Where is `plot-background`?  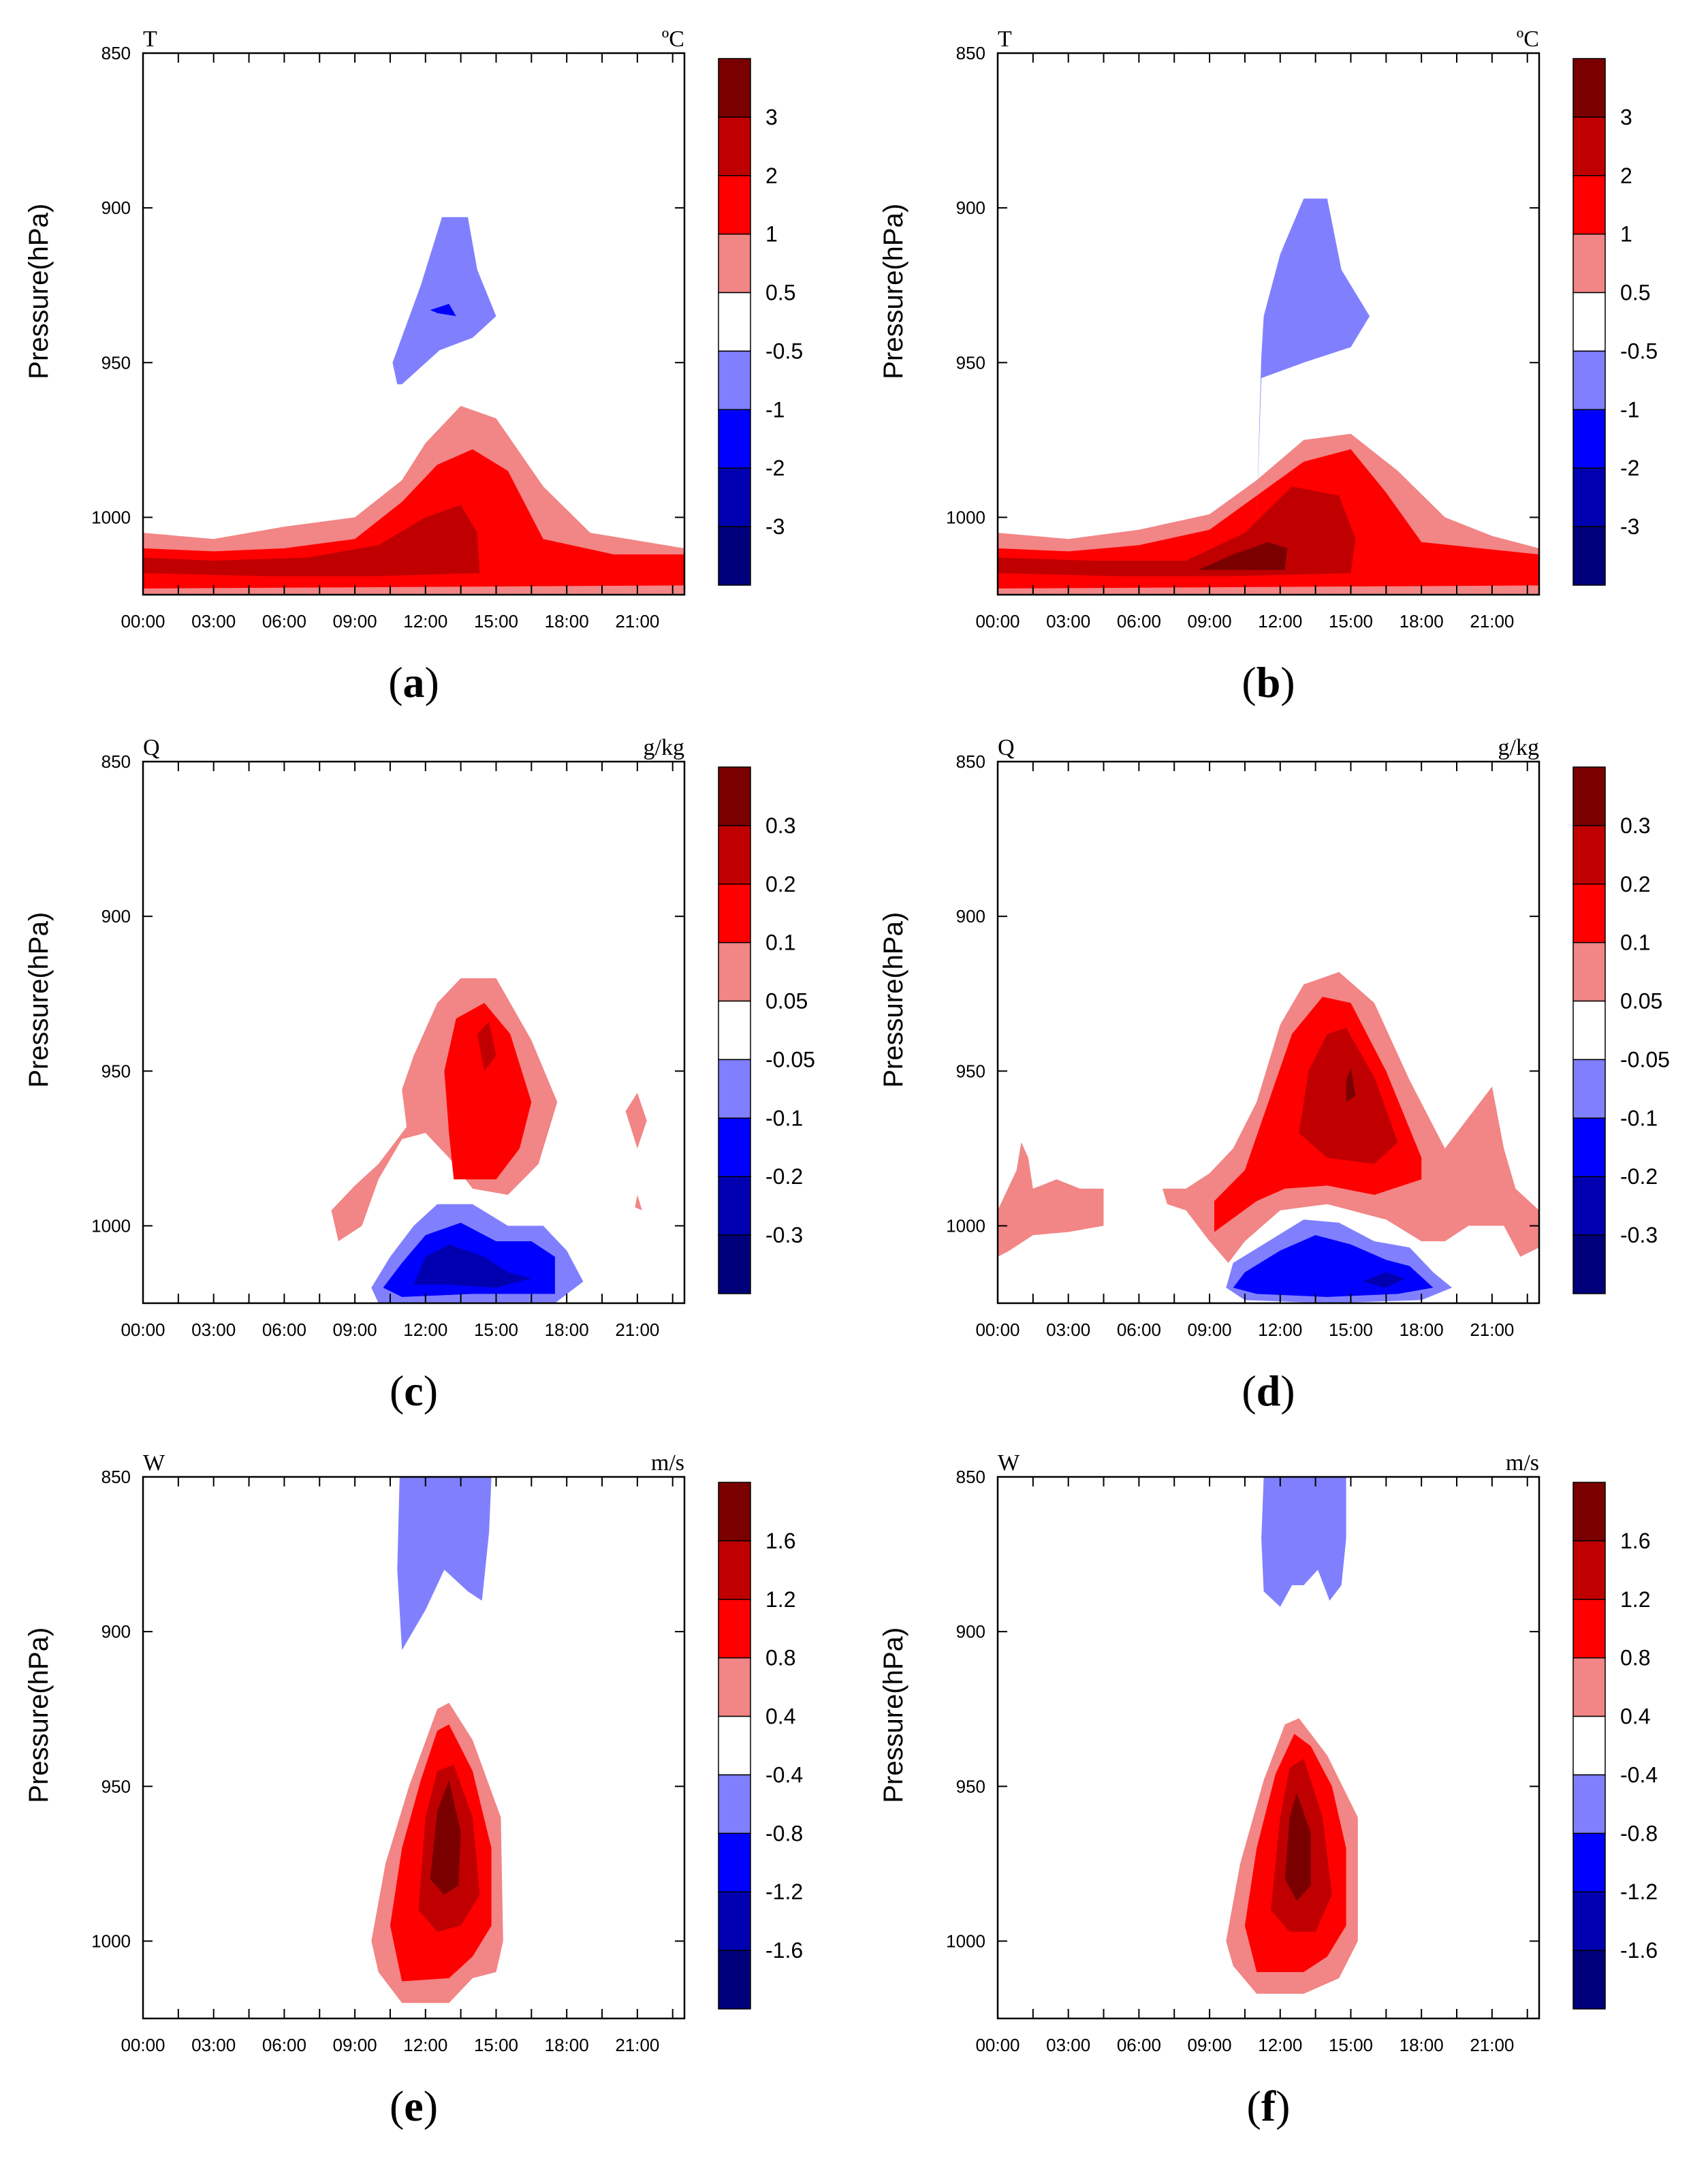
plot-background is located at coordinates (413, 1032).